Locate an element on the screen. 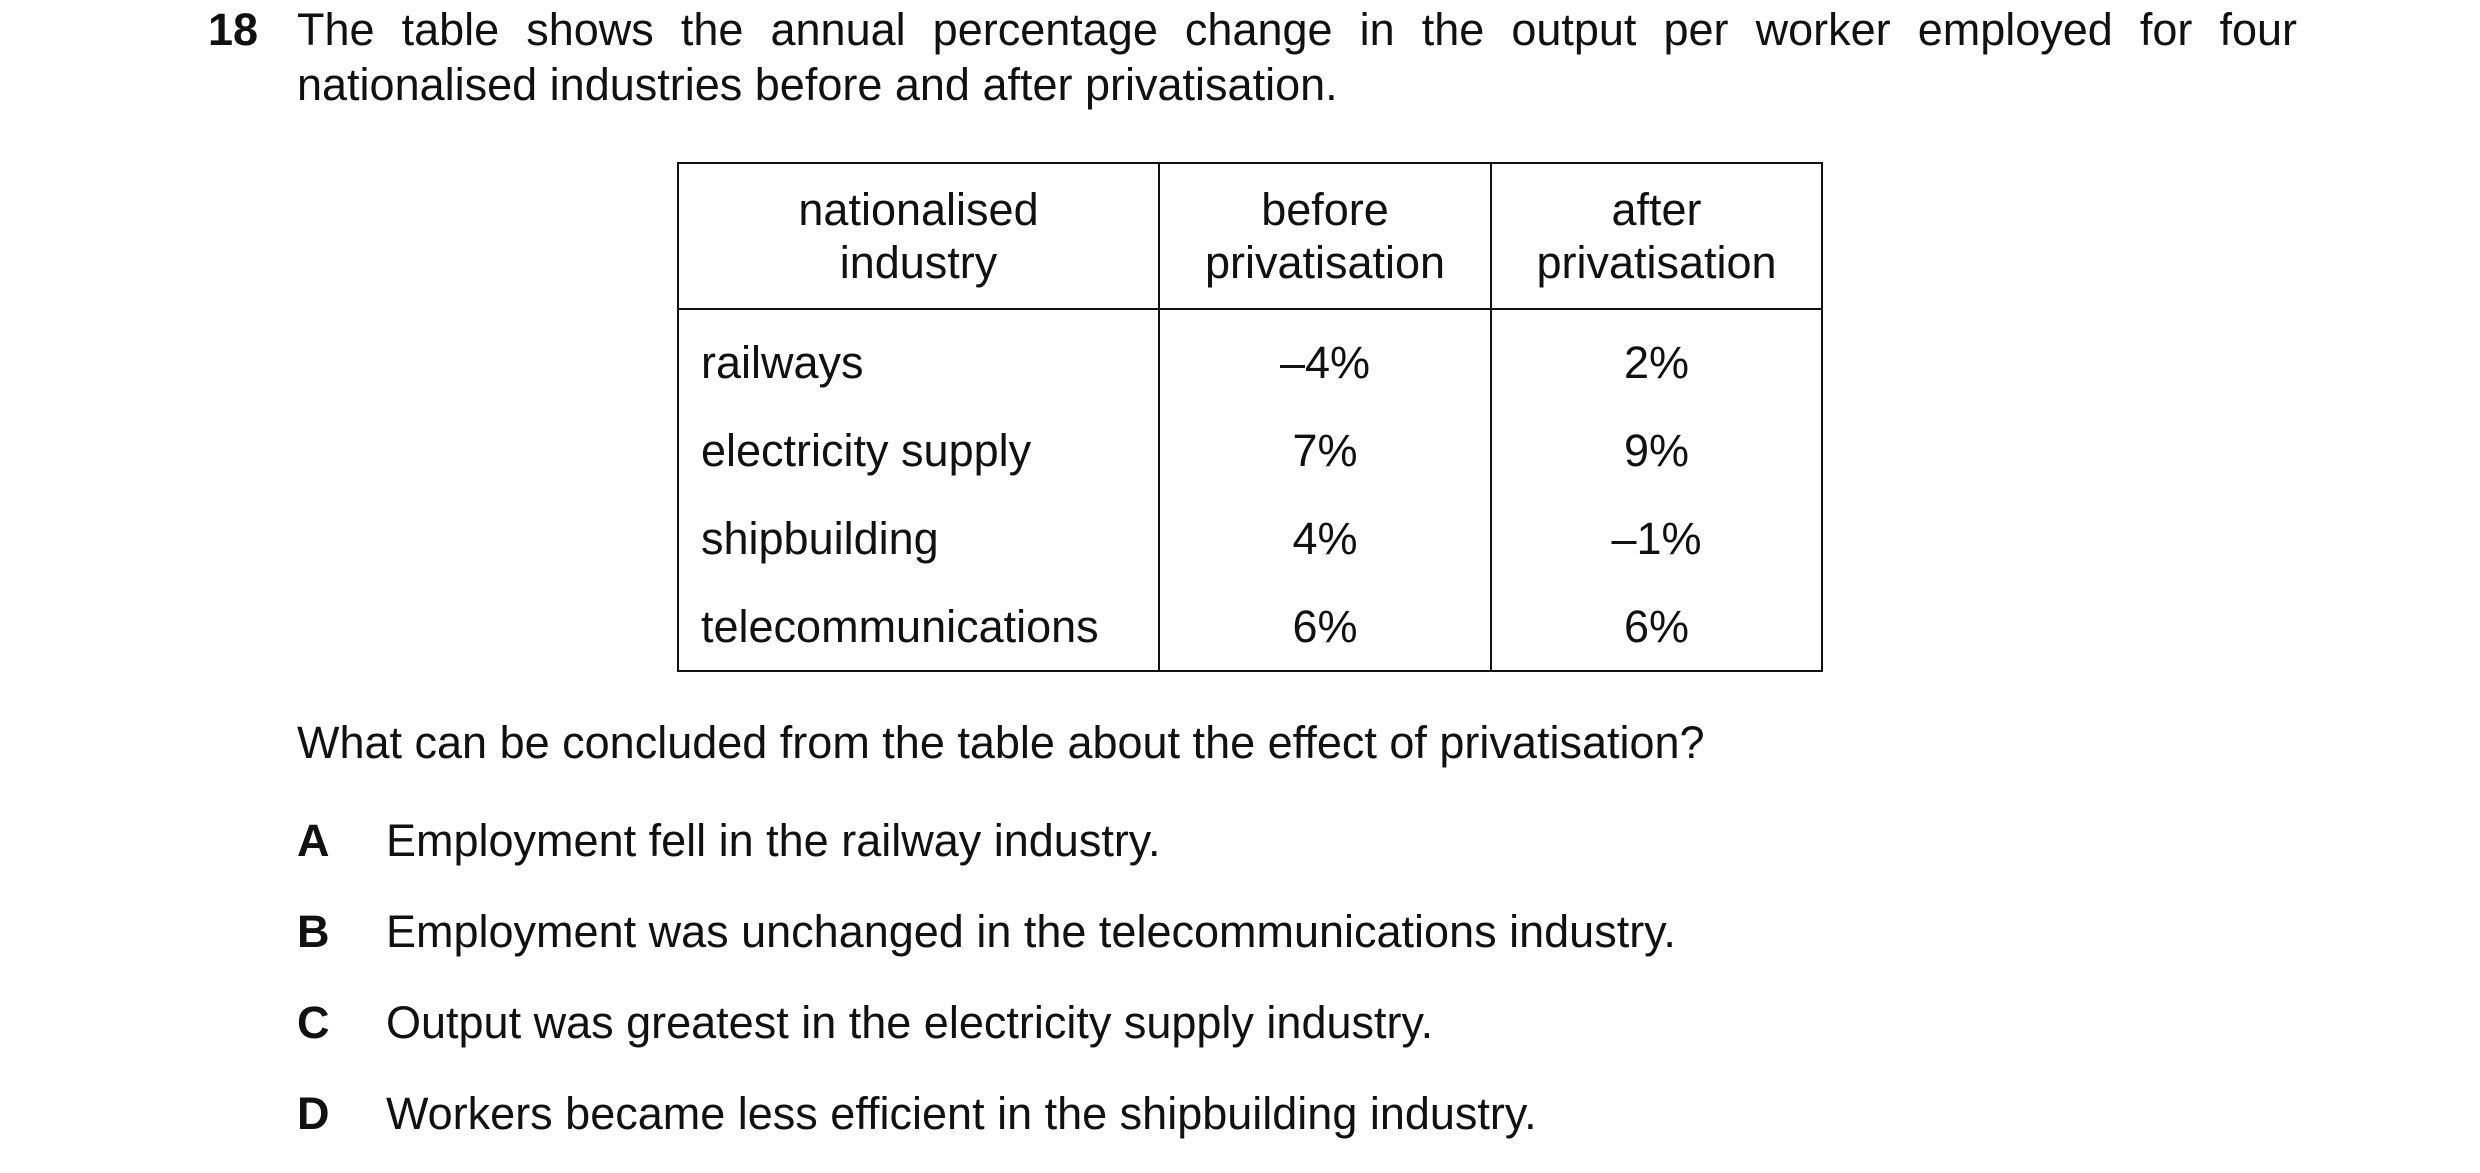 The image size is (2480, 1173). table-row: telecommunications 6% 6% is located at coordinates (1250, 627).